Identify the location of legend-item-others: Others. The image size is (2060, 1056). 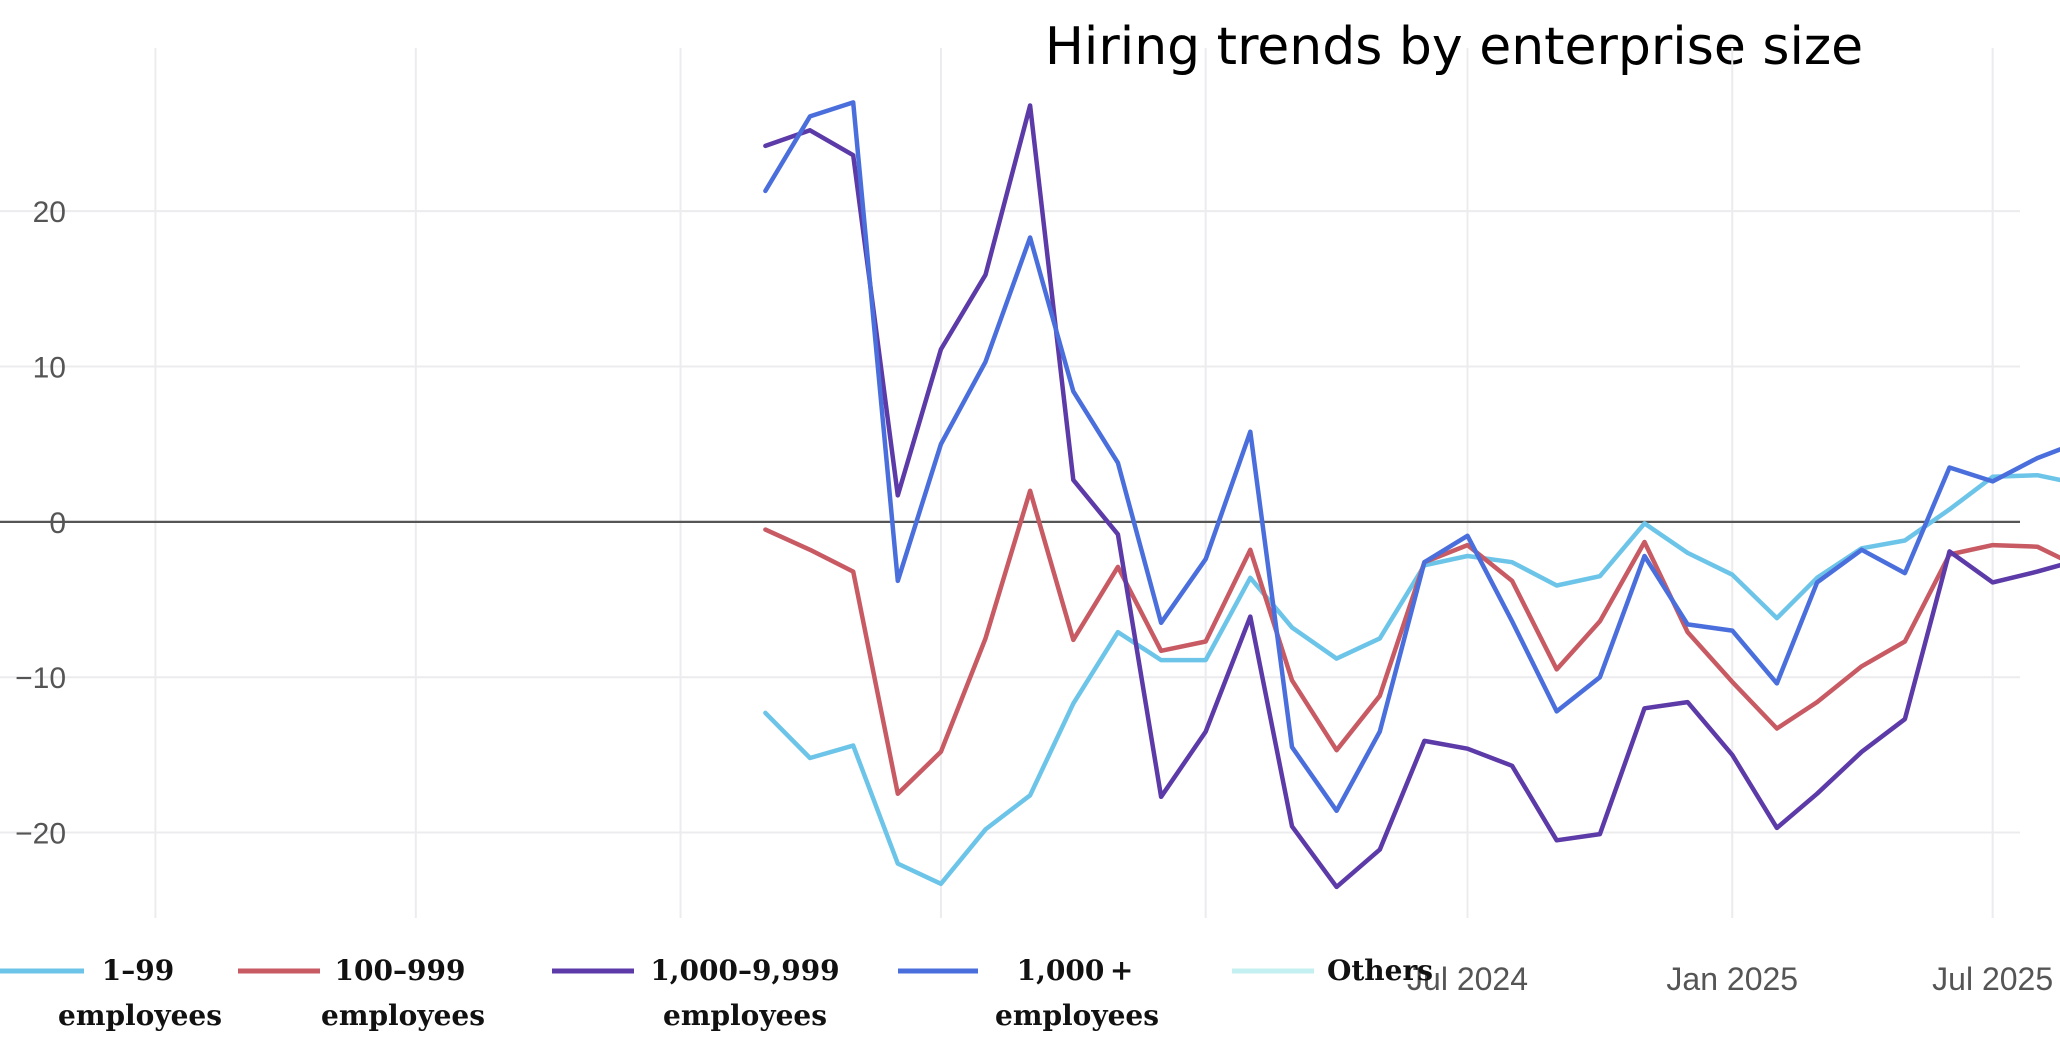
(1332, 970).